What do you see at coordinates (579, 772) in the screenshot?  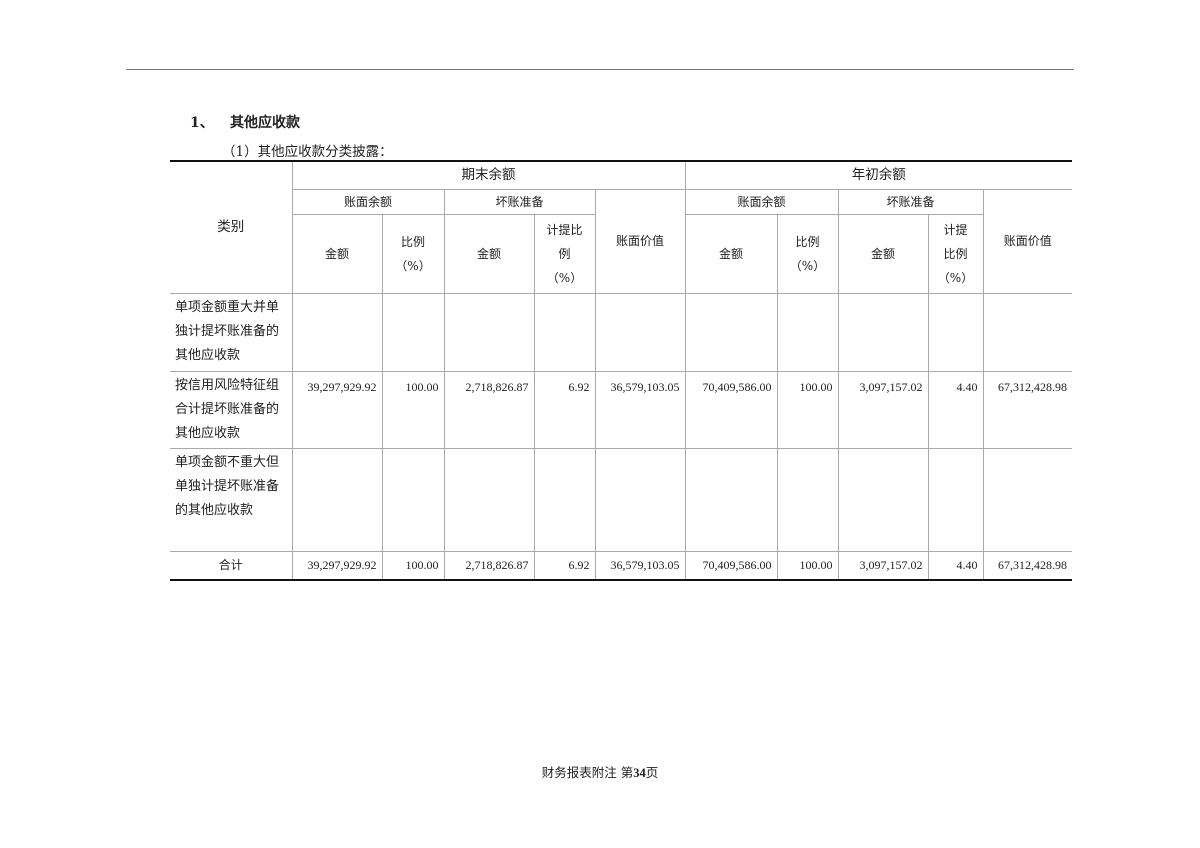 I see `footer-text: 财务报表附注` at bounding box center [579, 772].